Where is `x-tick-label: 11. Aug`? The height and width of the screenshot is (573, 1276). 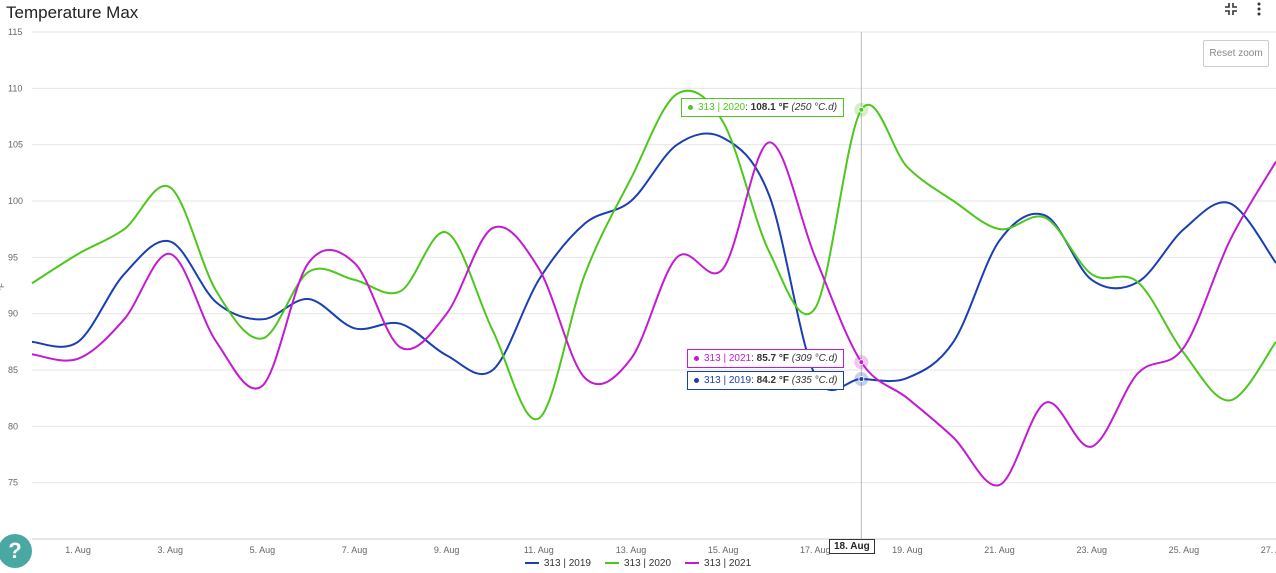
x-tick-label: 11. Aug is located at coordinates (539, 550).